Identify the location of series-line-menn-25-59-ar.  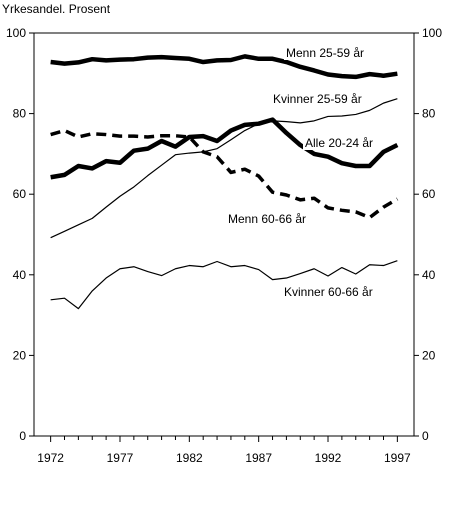
(224, 67).